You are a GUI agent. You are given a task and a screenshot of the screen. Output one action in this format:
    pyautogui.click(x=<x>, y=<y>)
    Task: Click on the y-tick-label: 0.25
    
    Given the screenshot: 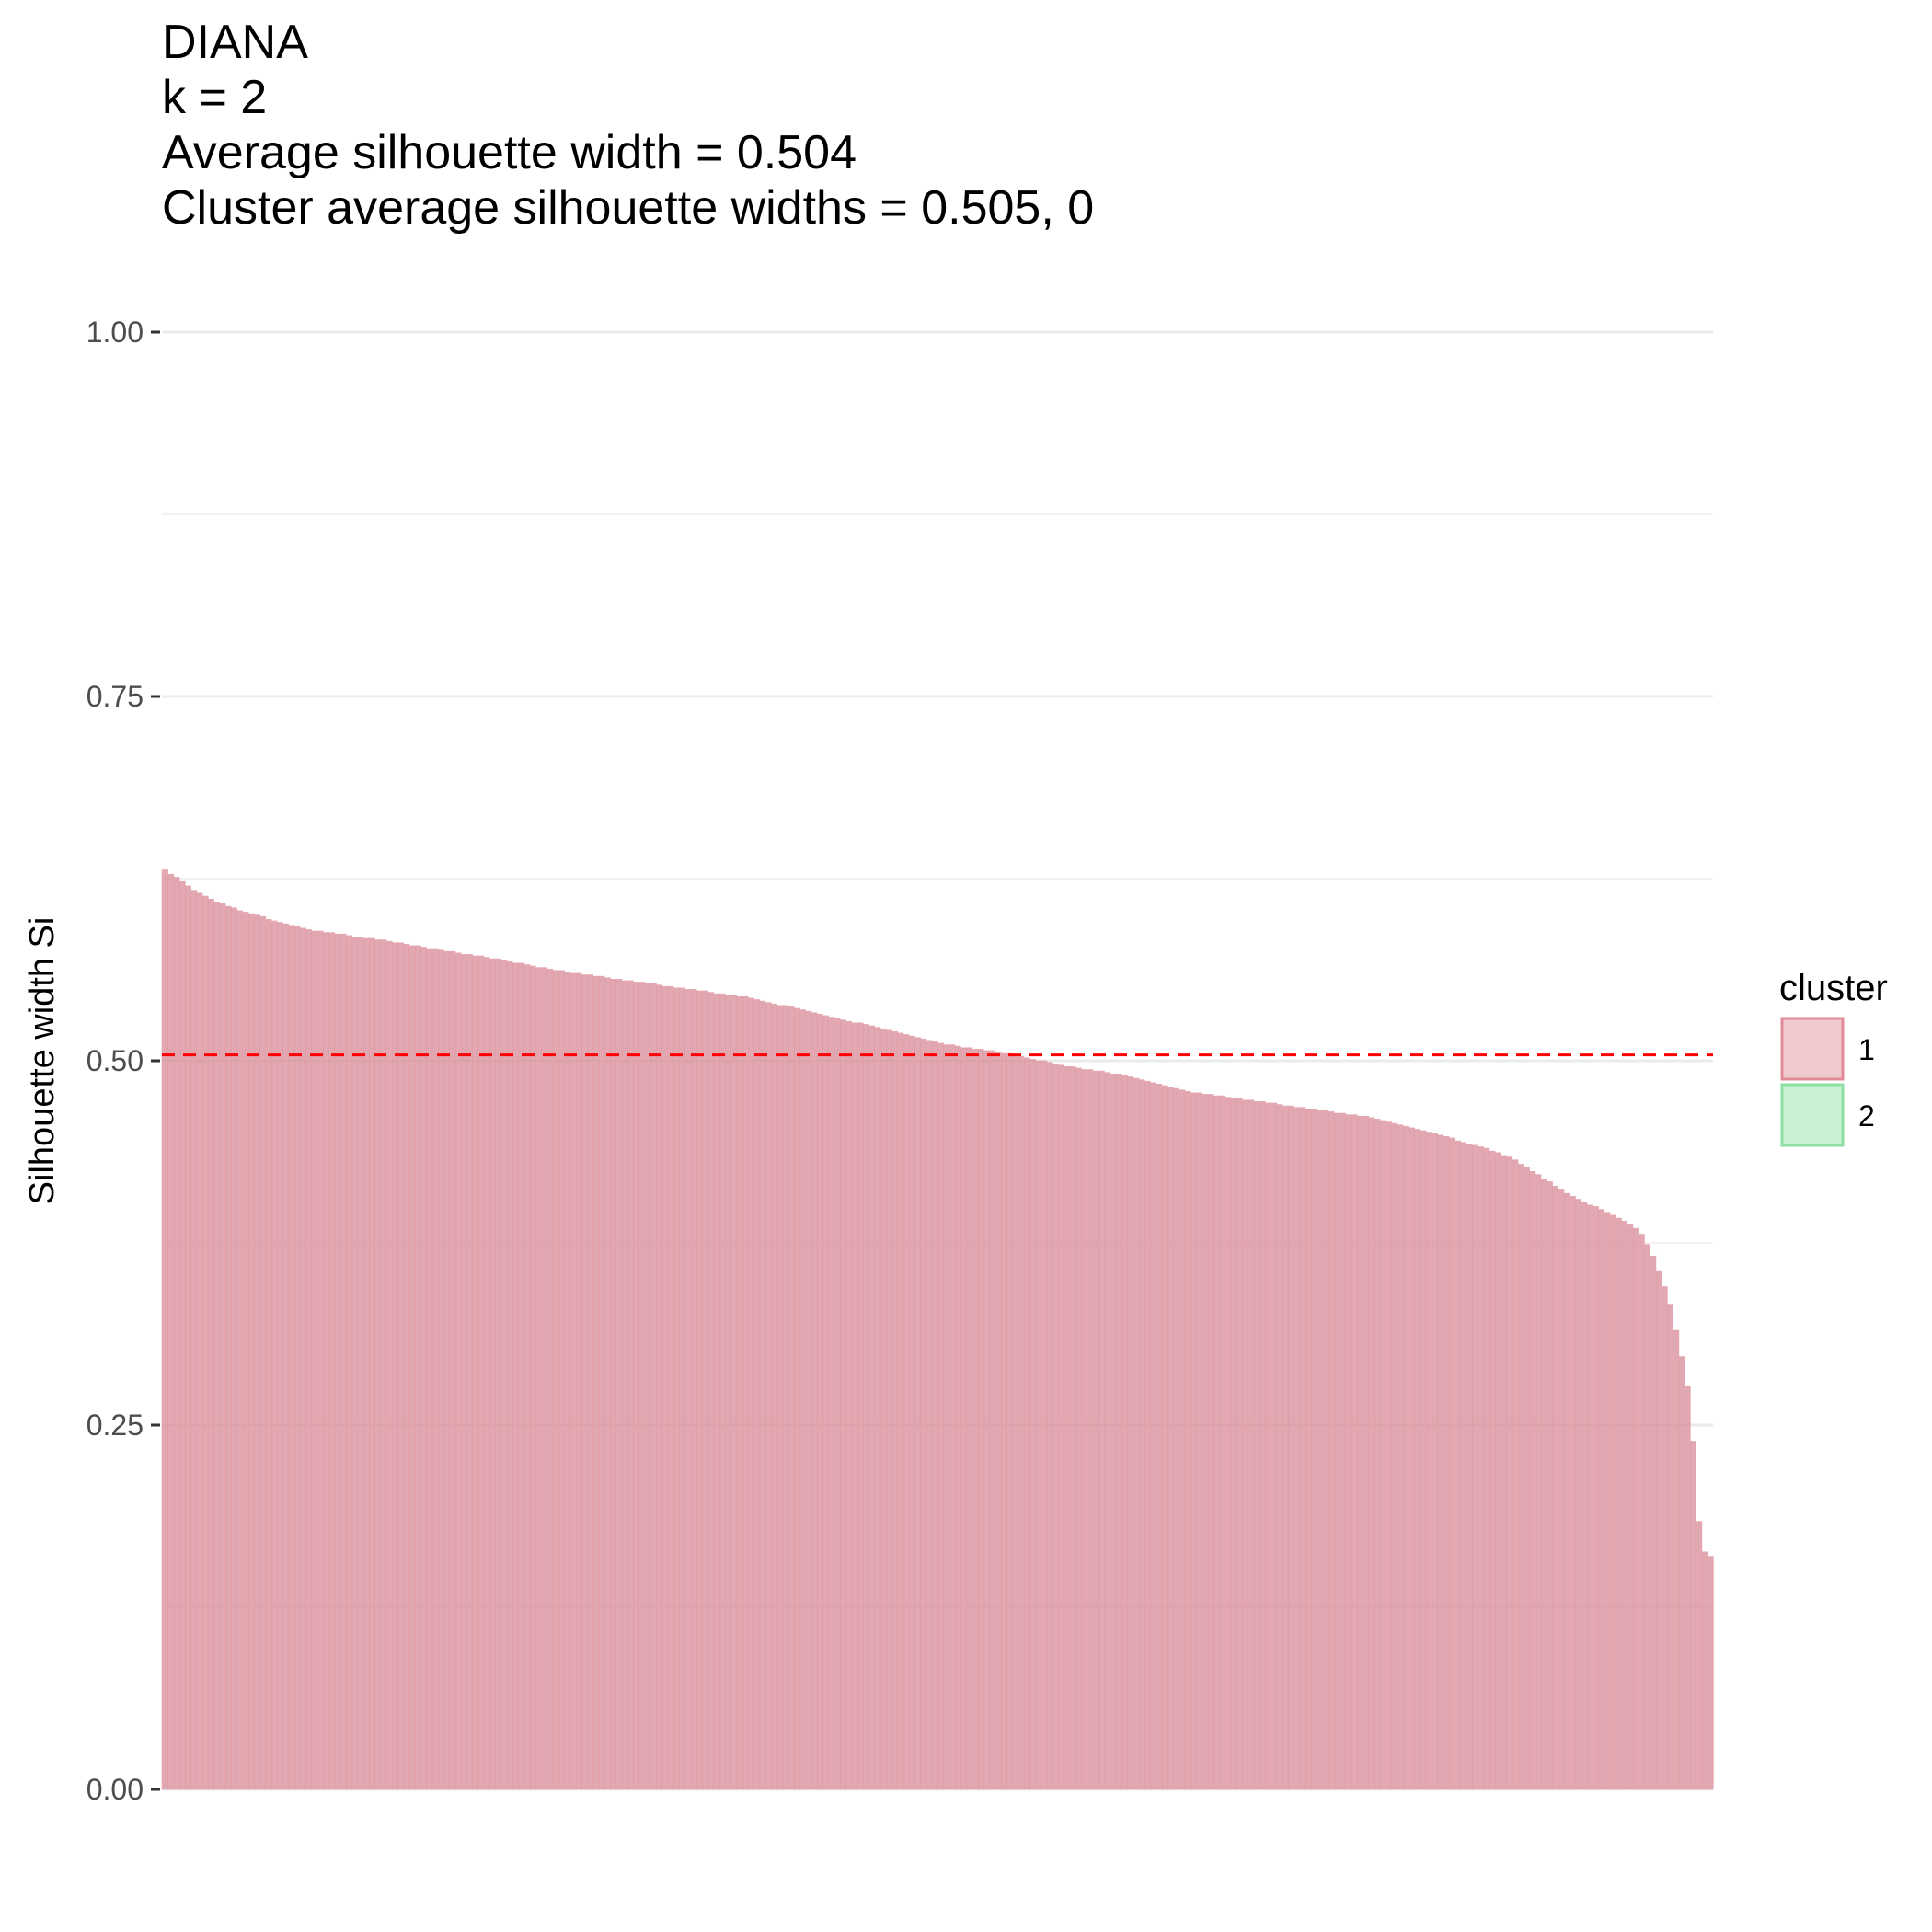 What is the action you would take?
    pyautogui.click(x=115, y=1425)
    